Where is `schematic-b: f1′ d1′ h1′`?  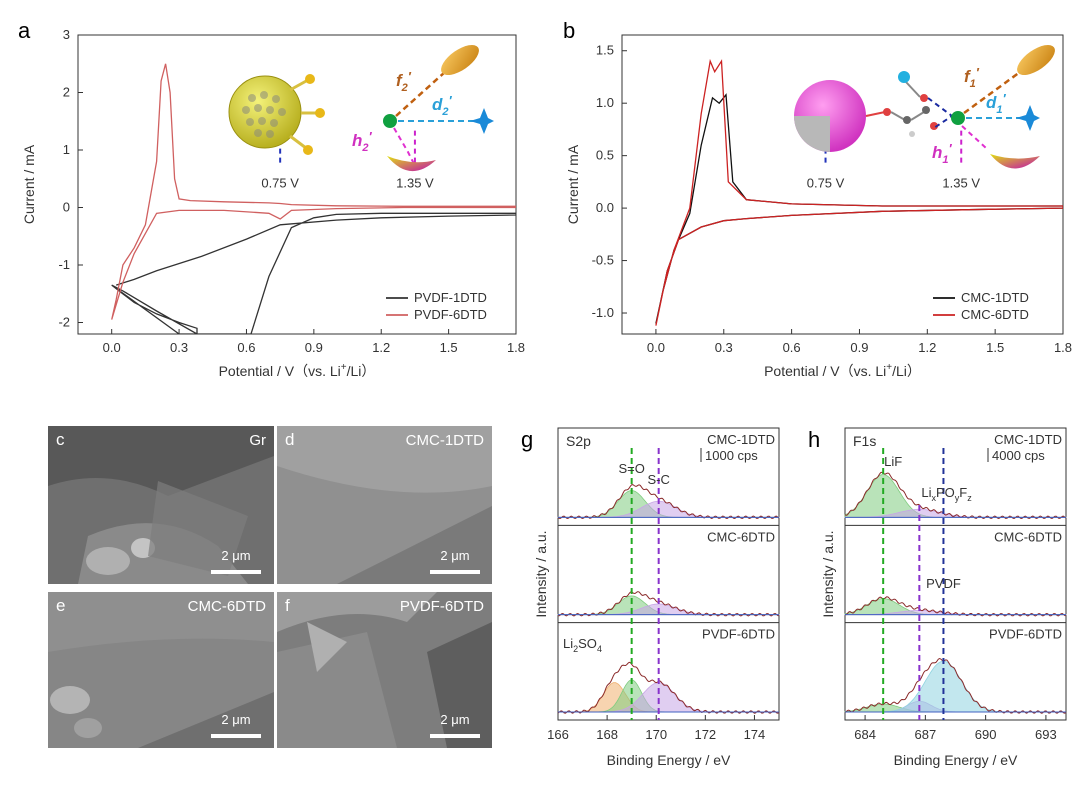
schematic-b: f1′ d1′ h1′ is located at coordinates (924, 106).